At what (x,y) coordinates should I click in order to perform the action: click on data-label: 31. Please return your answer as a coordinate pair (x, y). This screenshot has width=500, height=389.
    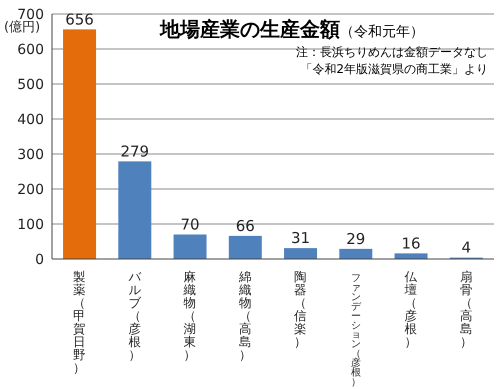
    Looking at the image, I should click on (300, 238).